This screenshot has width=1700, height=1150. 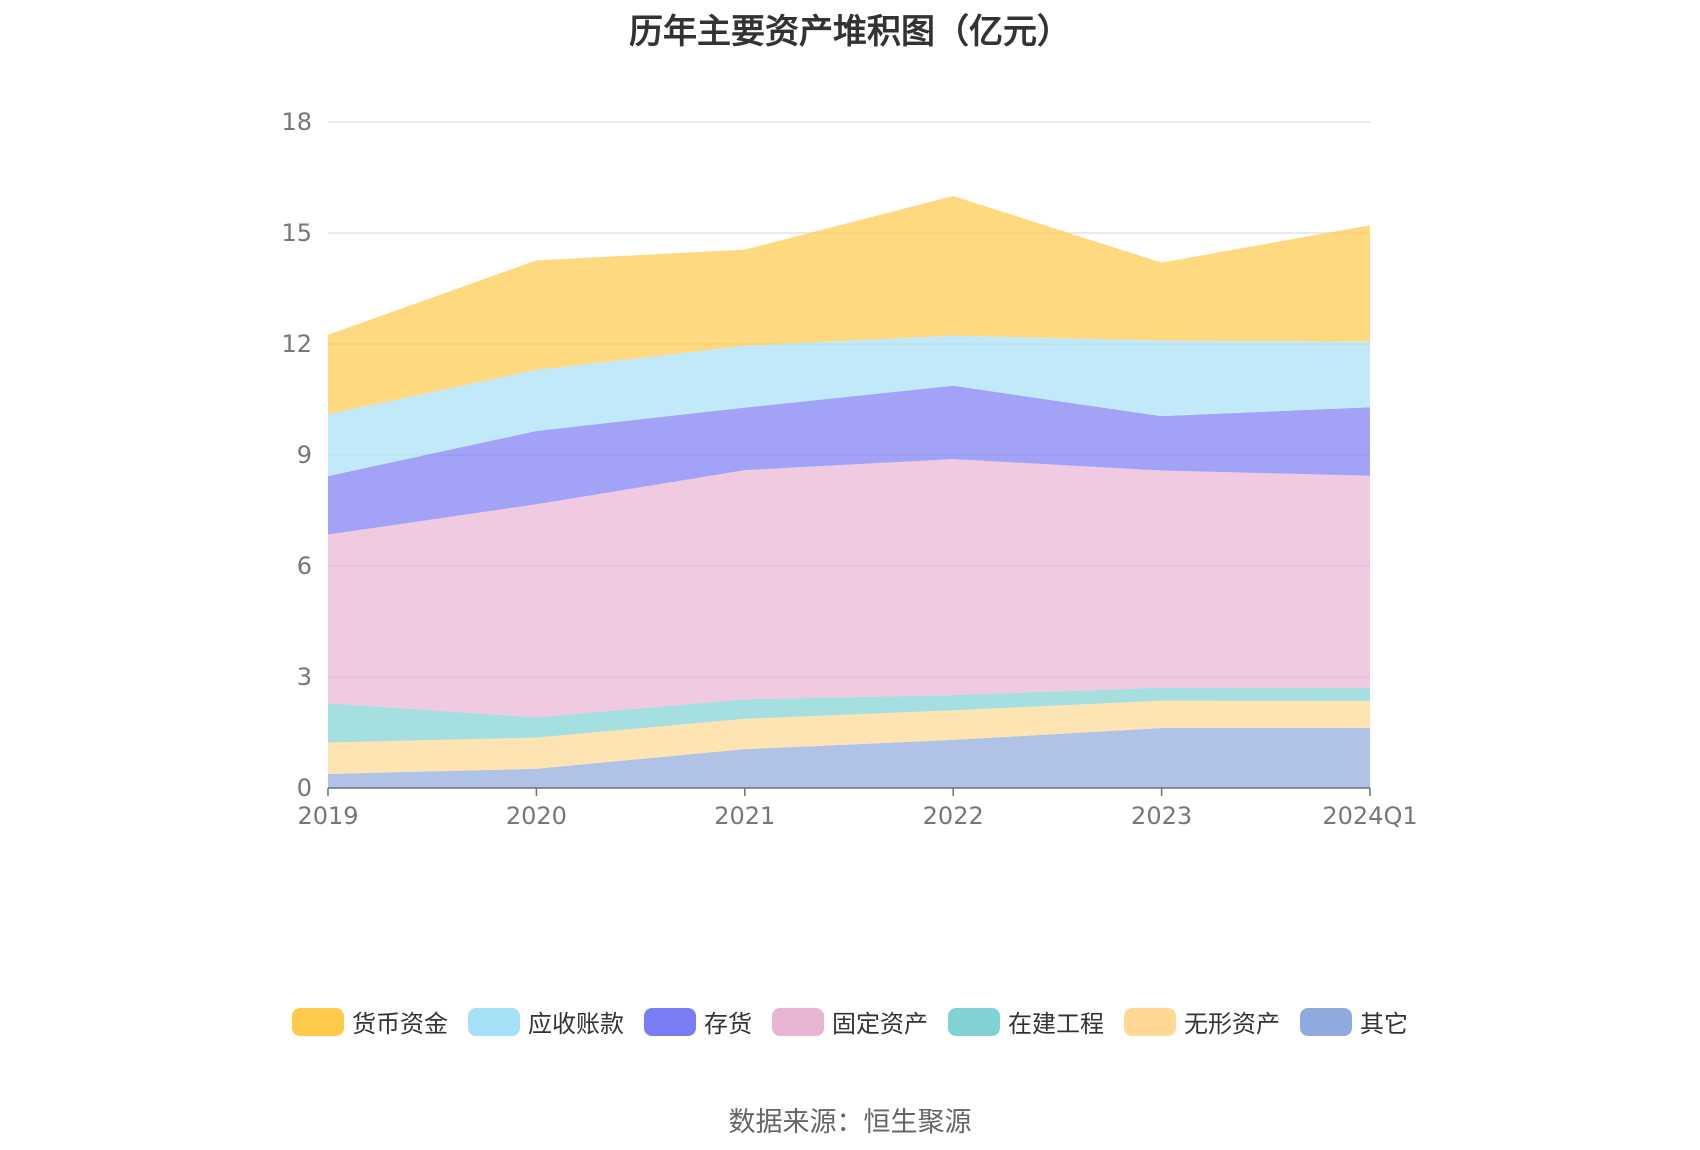 What do you see at coordinates (744, 816) in the screenshot?
I see `x-tick-label: 2021` at bounding box center [744, 816].